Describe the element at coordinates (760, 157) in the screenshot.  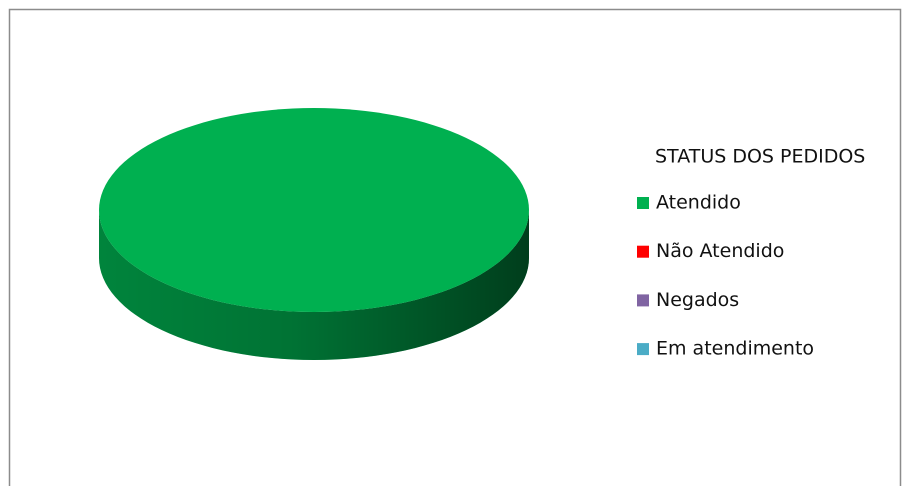
I see `legend-title: STATUS DOS PEDIDOS` at that location.